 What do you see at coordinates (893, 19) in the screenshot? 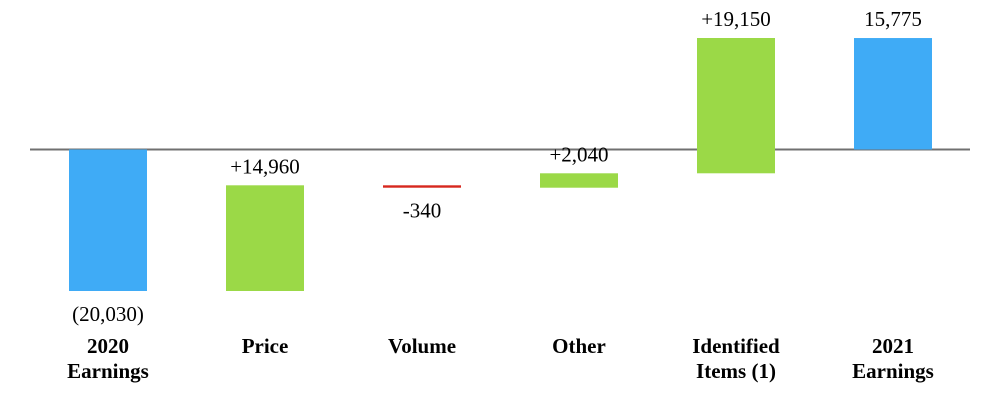
I see `value-label: 15,775` at bounding box center [893, 19].